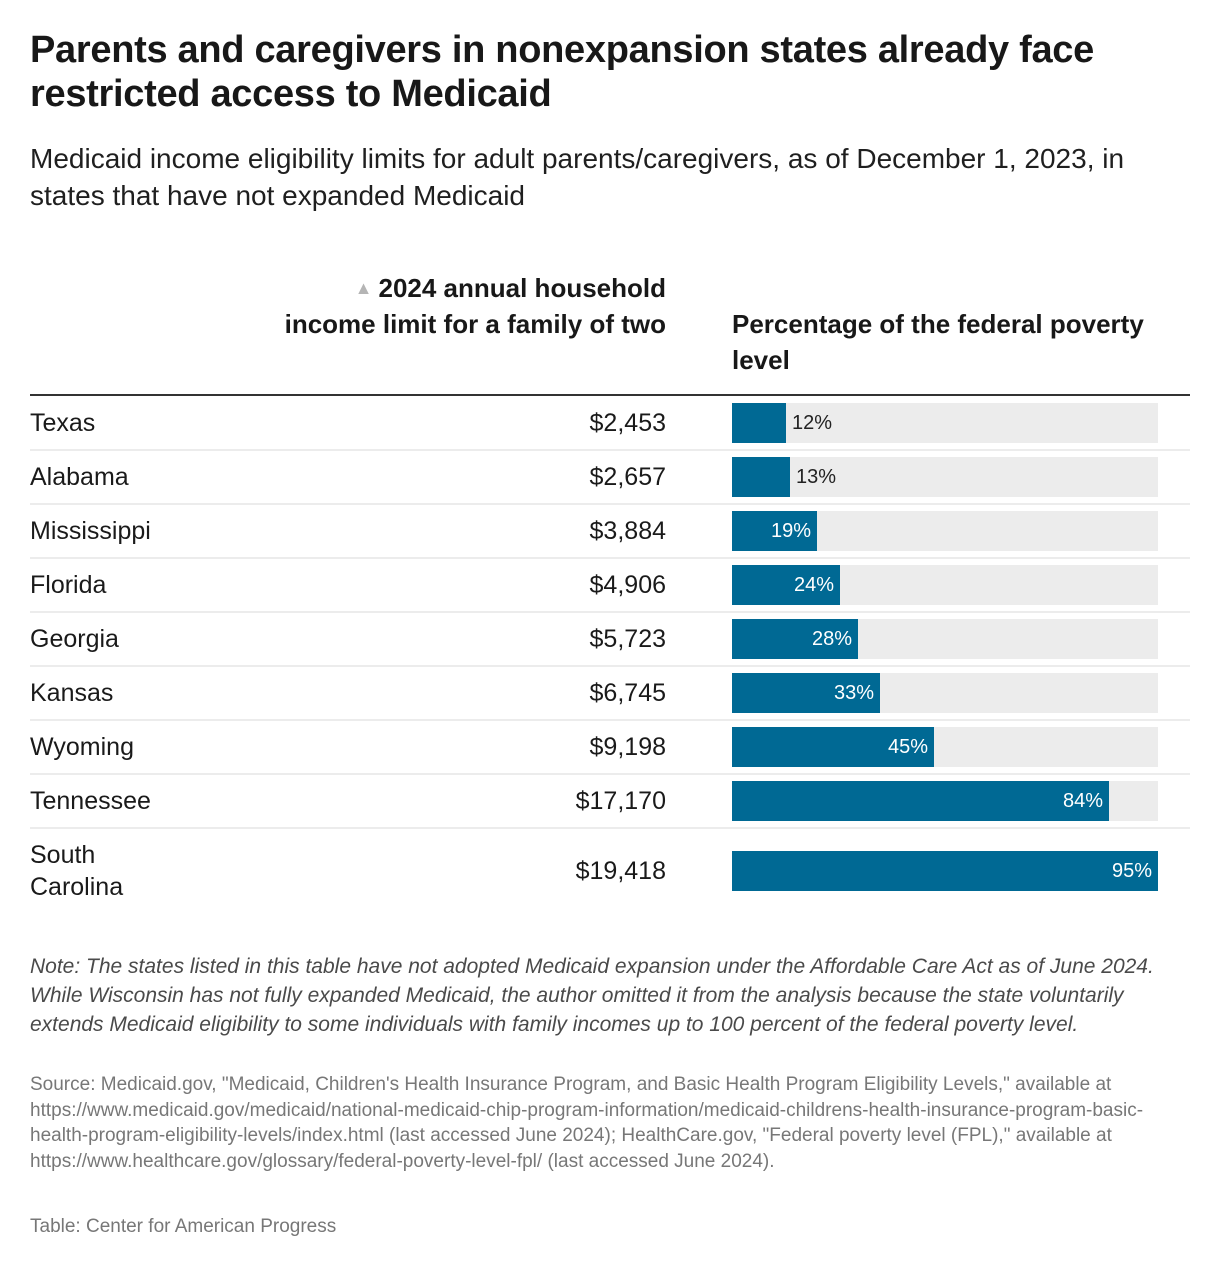 The width and height of the screenshot is (1220, 1272). I want to click on bar-track: 12%, so click(945, 423).